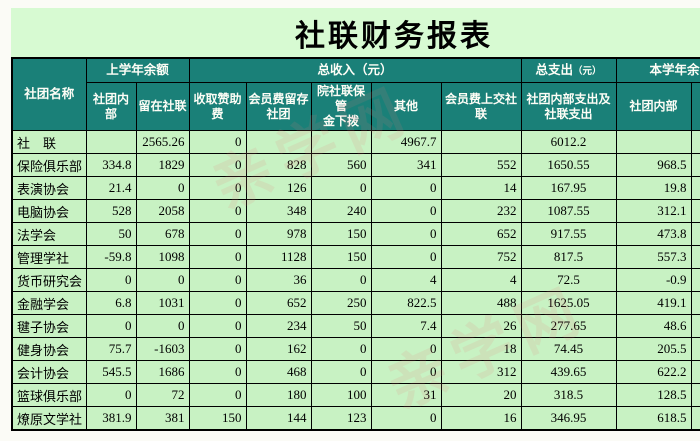  What do you see at coordinates (394, 36) in the screenshot?
I see `report-title: 社联财务报表` at bounding box center [394, 36].